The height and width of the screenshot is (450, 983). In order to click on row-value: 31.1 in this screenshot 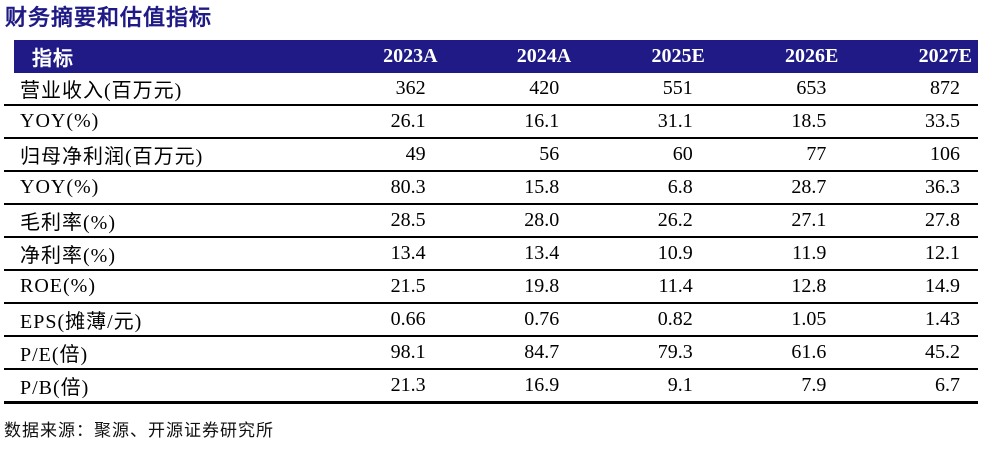, I will do `click(675, 121)`.